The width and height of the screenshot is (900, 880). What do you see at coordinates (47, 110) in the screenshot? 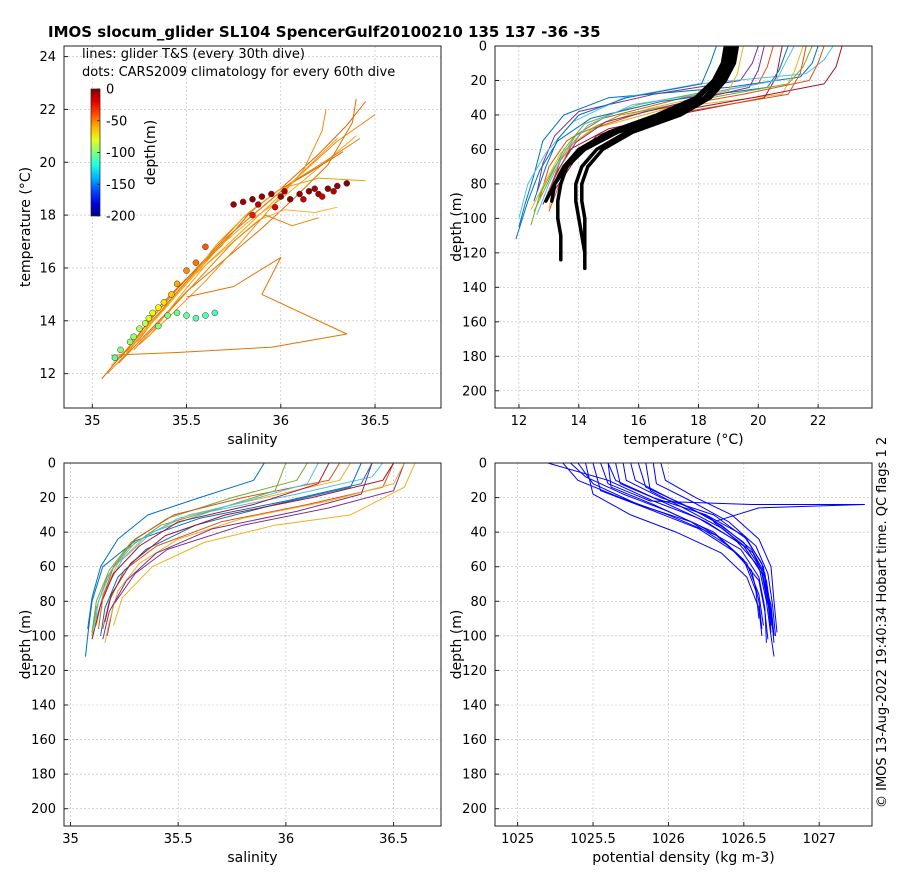
I see `y-tick-label: 22` at bounding box center [47, 110].